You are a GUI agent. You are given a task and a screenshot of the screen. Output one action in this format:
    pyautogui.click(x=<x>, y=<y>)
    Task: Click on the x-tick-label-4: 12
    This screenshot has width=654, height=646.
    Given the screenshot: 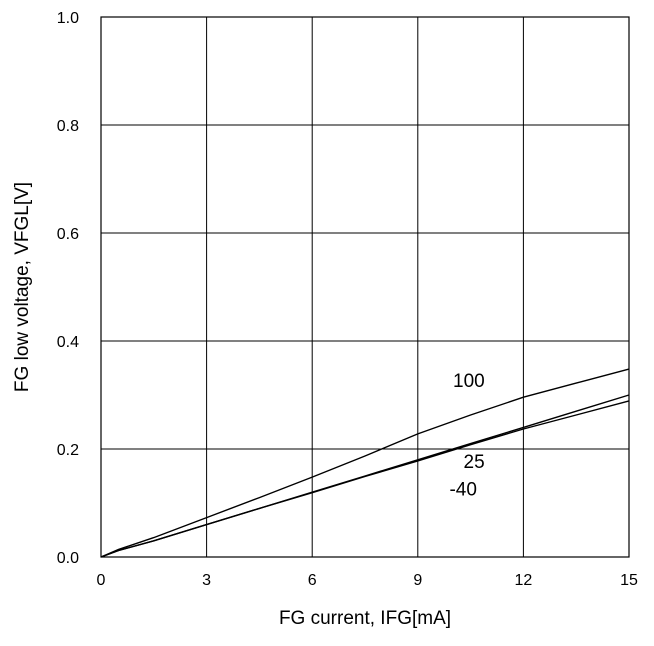 What is the action you would take?
    pyautogui.click(x=524, y=580)
    